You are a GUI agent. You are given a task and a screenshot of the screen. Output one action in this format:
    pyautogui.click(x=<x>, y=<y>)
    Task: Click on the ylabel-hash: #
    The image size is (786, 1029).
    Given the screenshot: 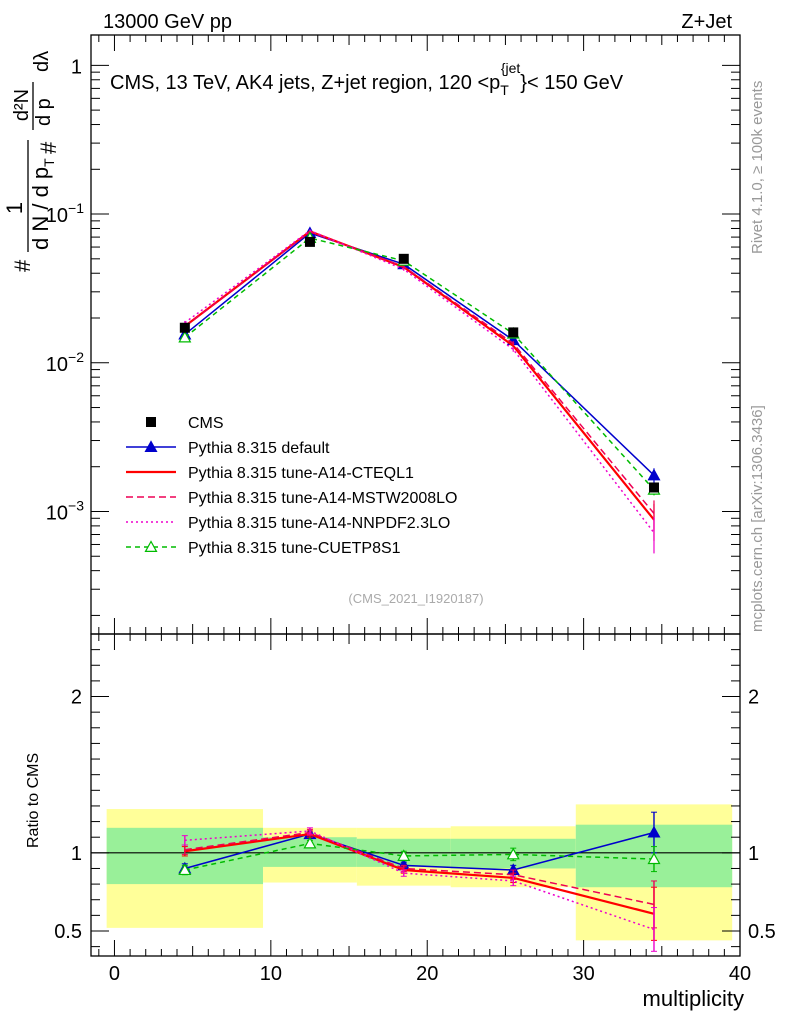 What is the action you would take?
    pyautogui.click(x=22, y=265)
    